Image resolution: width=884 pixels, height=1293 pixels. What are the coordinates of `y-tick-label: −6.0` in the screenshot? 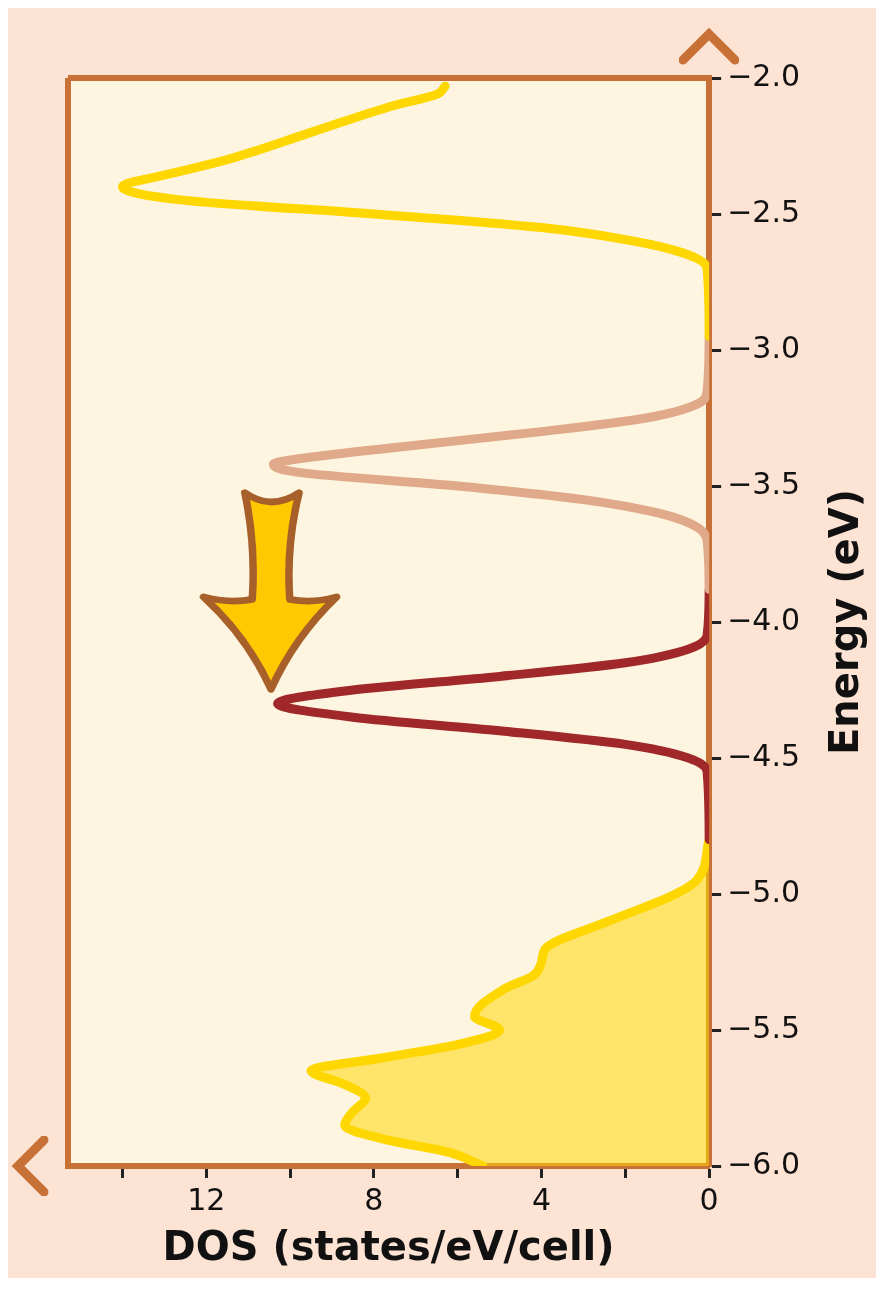 It's located at (764, 1163).